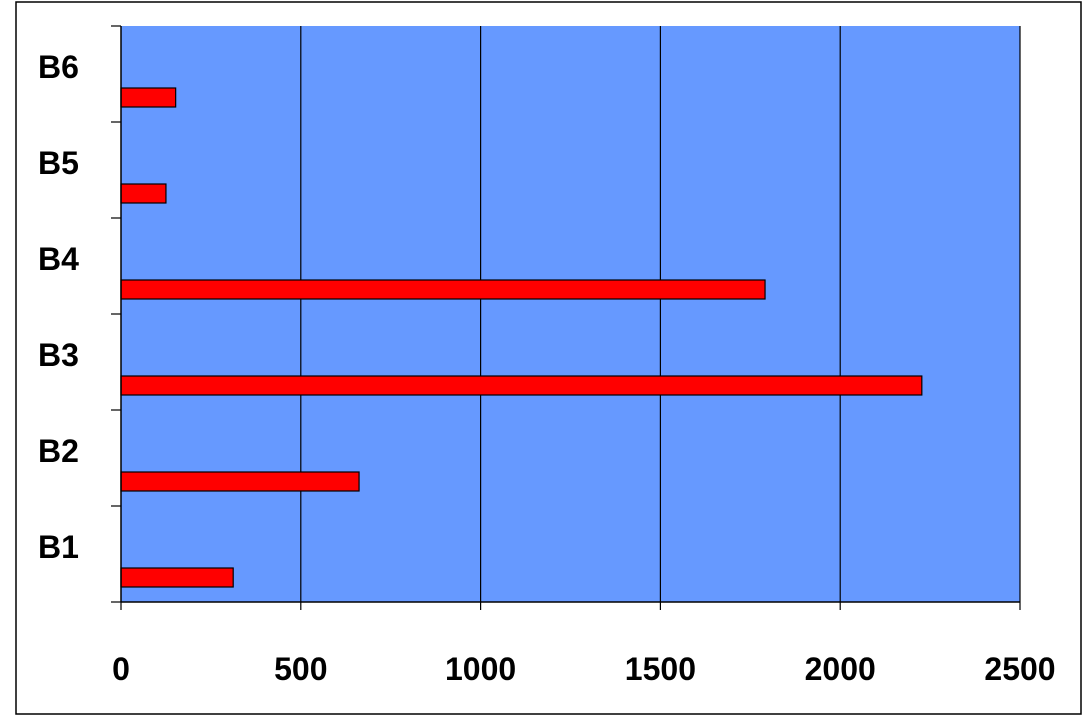  I want to click on bar-b1, so click(177, 577).